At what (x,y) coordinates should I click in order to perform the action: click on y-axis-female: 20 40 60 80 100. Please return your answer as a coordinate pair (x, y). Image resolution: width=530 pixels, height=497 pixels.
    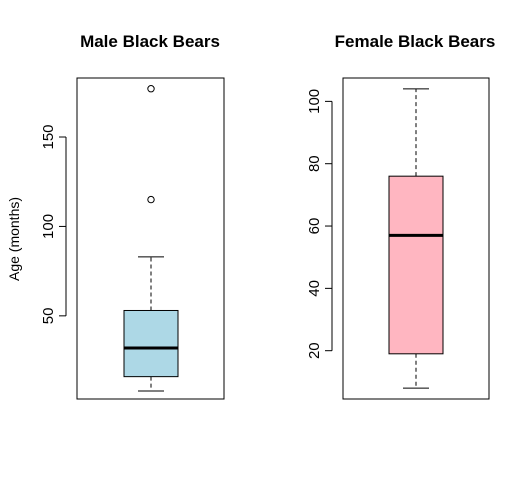
    Looking at the image, I should click on (319, 224).